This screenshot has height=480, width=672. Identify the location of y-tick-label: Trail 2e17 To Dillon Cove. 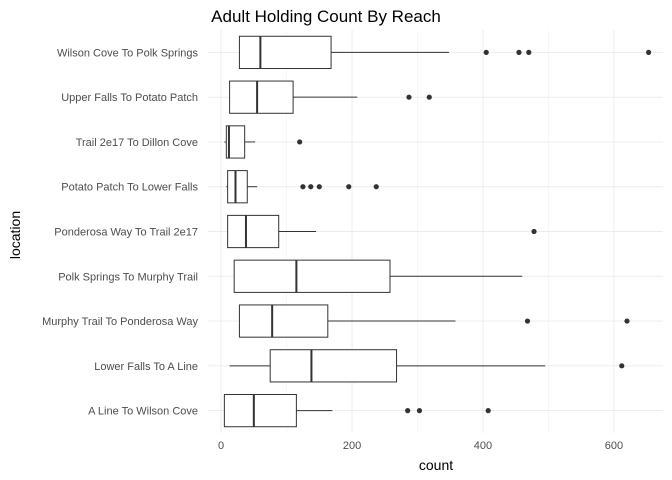
(137, 143).